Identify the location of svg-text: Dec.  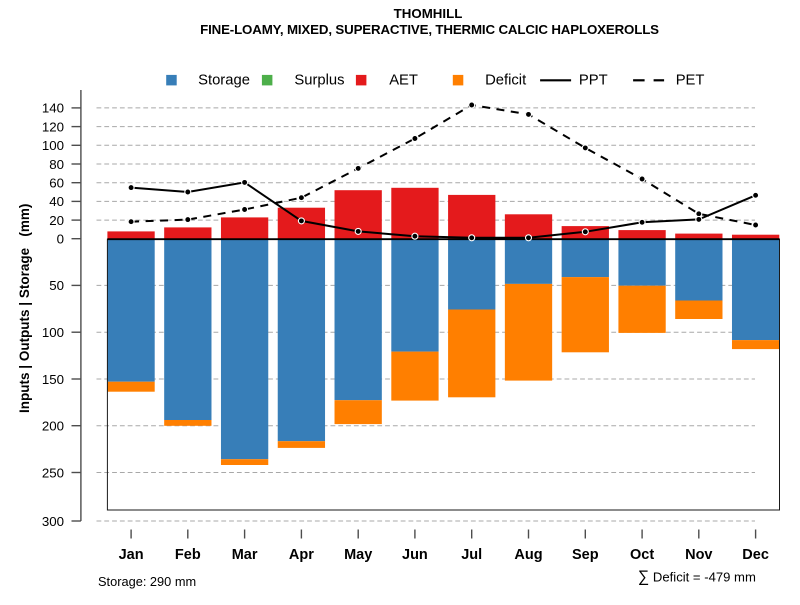
(755, 555).